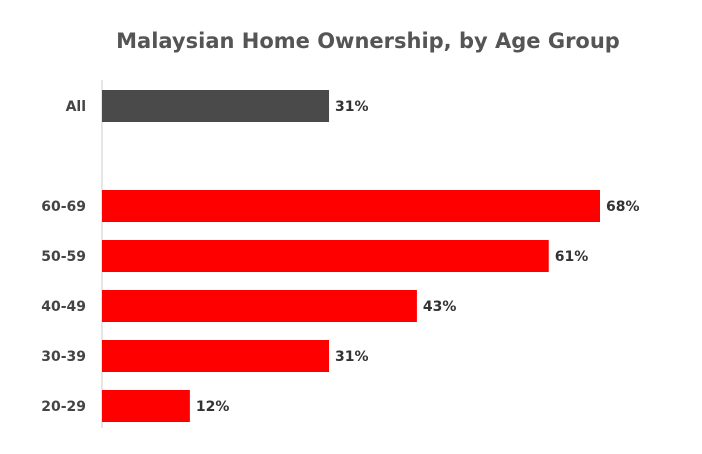  What do you see at coordinates (368, 41) in the screenshot?
I see `chart-title: Malaysian Home Ownership, by Age Group` at bounding box center [368, 41].